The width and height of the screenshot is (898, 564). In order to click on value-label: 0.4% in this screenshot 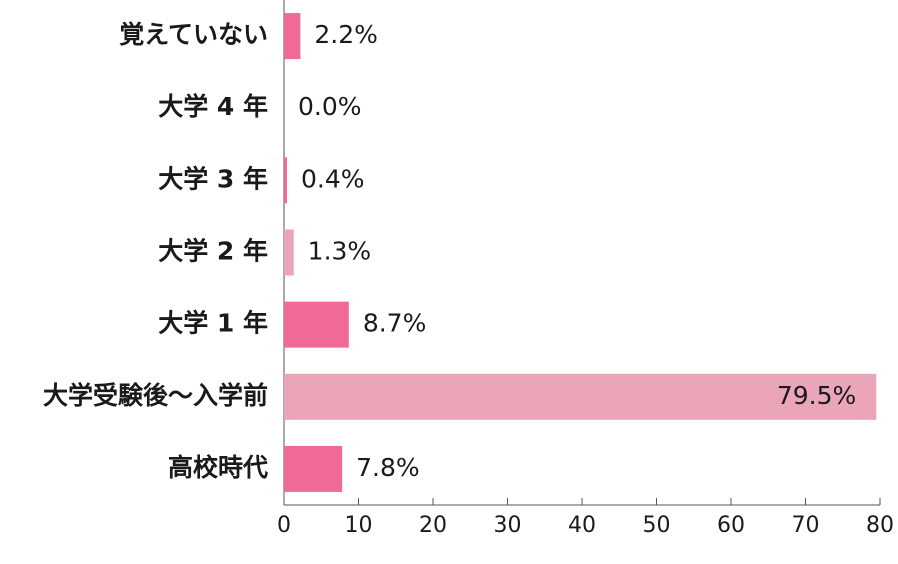, I will do `click(333, 178)`.